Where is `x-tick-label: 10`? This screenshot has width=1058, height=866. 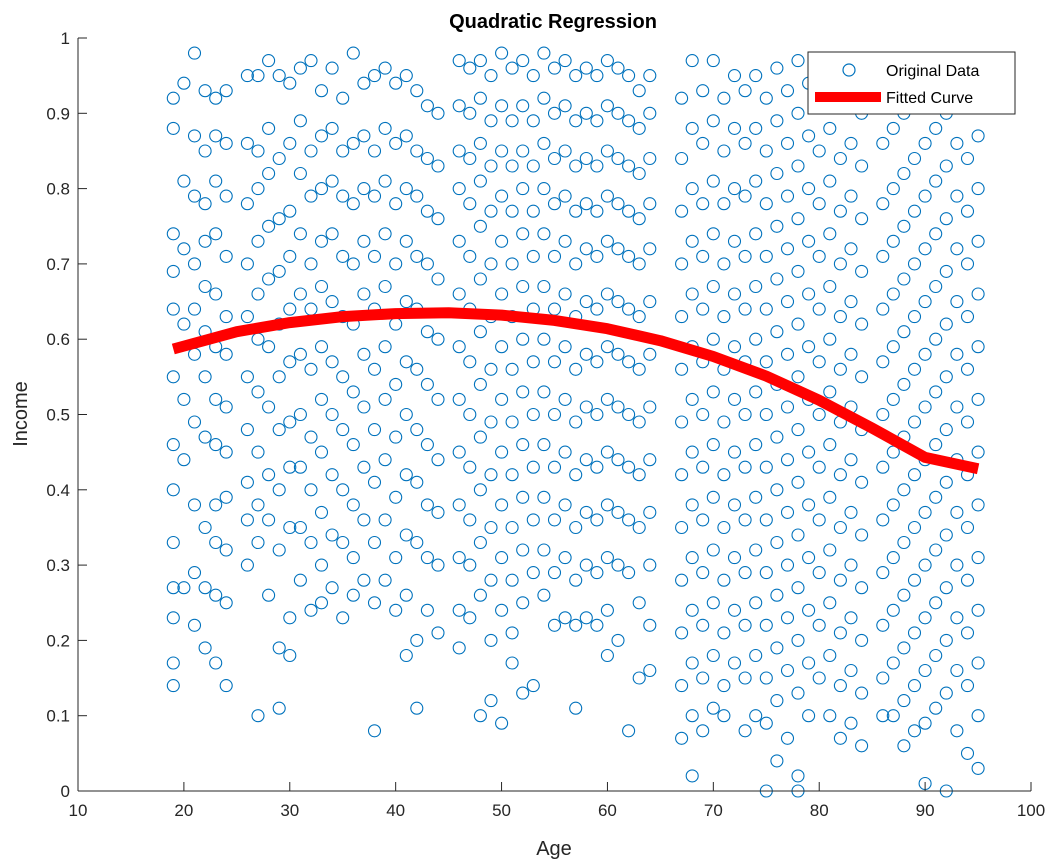 x-tick-label: 10 is located at coordinates (78, 810).